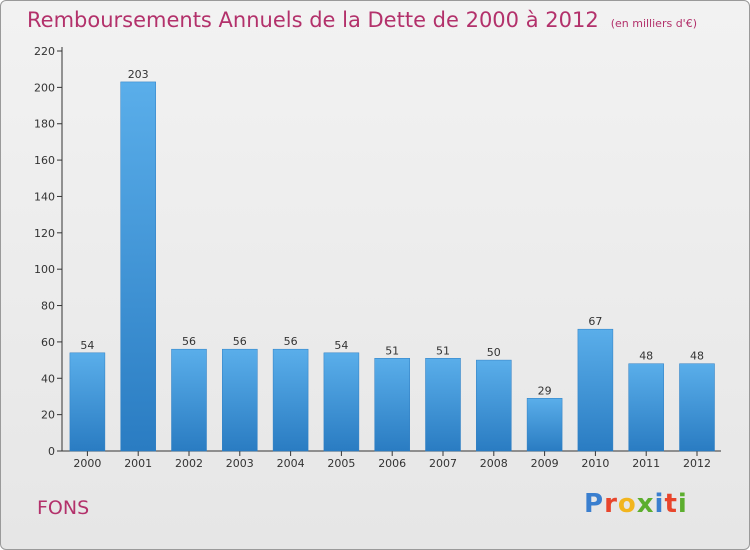 This screenshot has height=550, width=750. I want to click on chart-subtitle: (en milliers d'€), so click(653, 23).